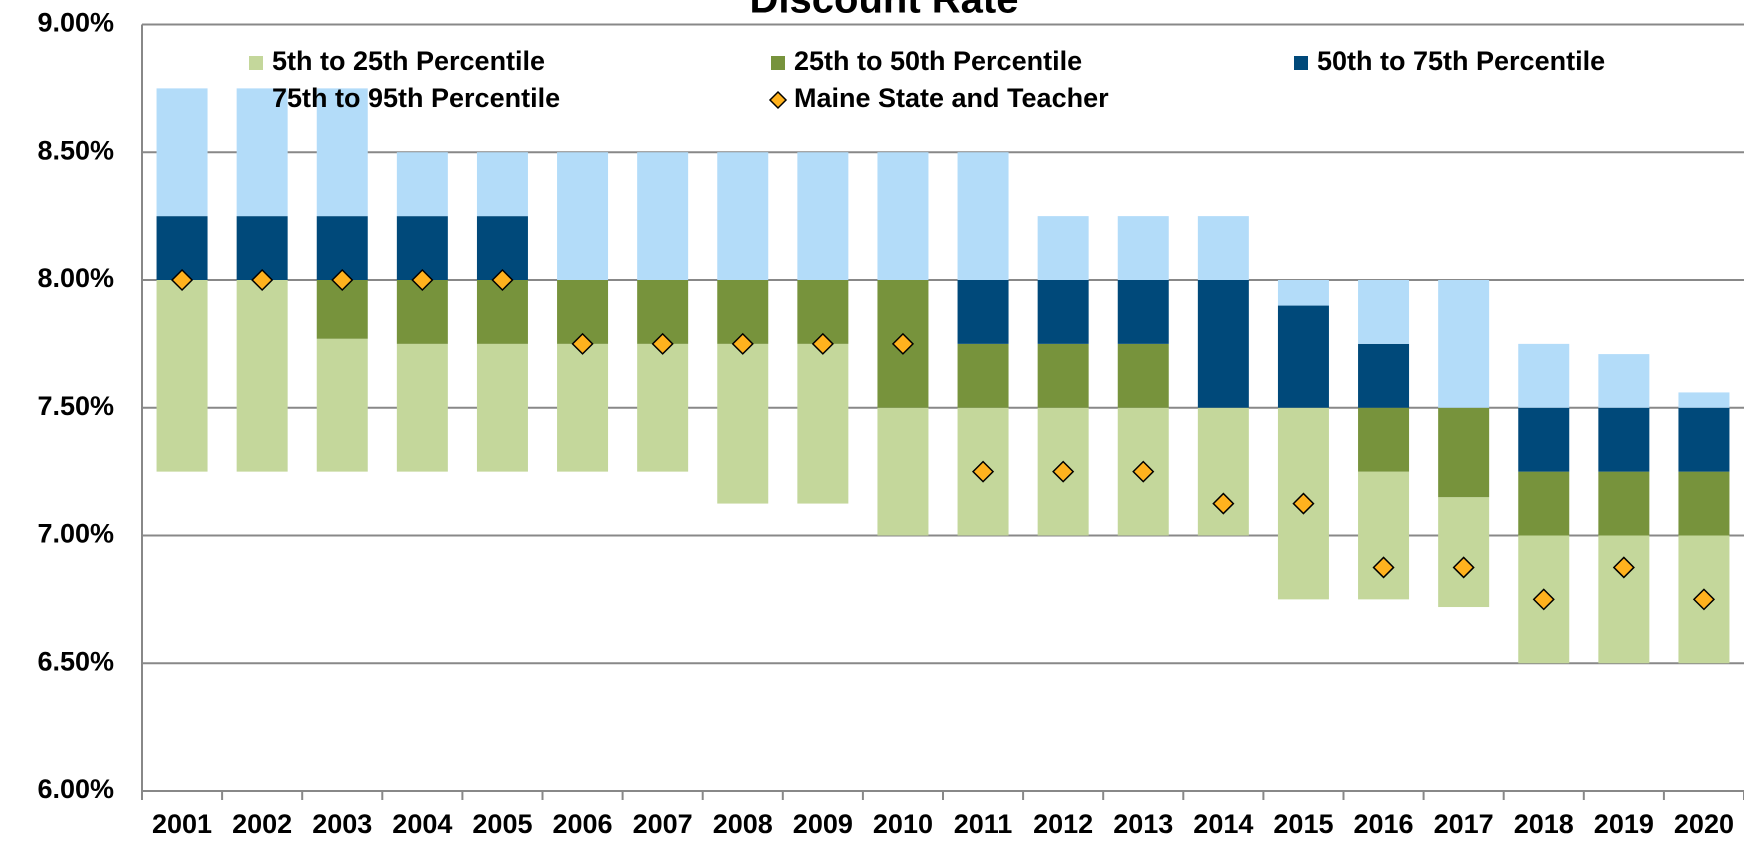 This screenshot has width=1744, height=845. I want to click on legend-label: 5th to 25th Percentile, so click(408, 61).